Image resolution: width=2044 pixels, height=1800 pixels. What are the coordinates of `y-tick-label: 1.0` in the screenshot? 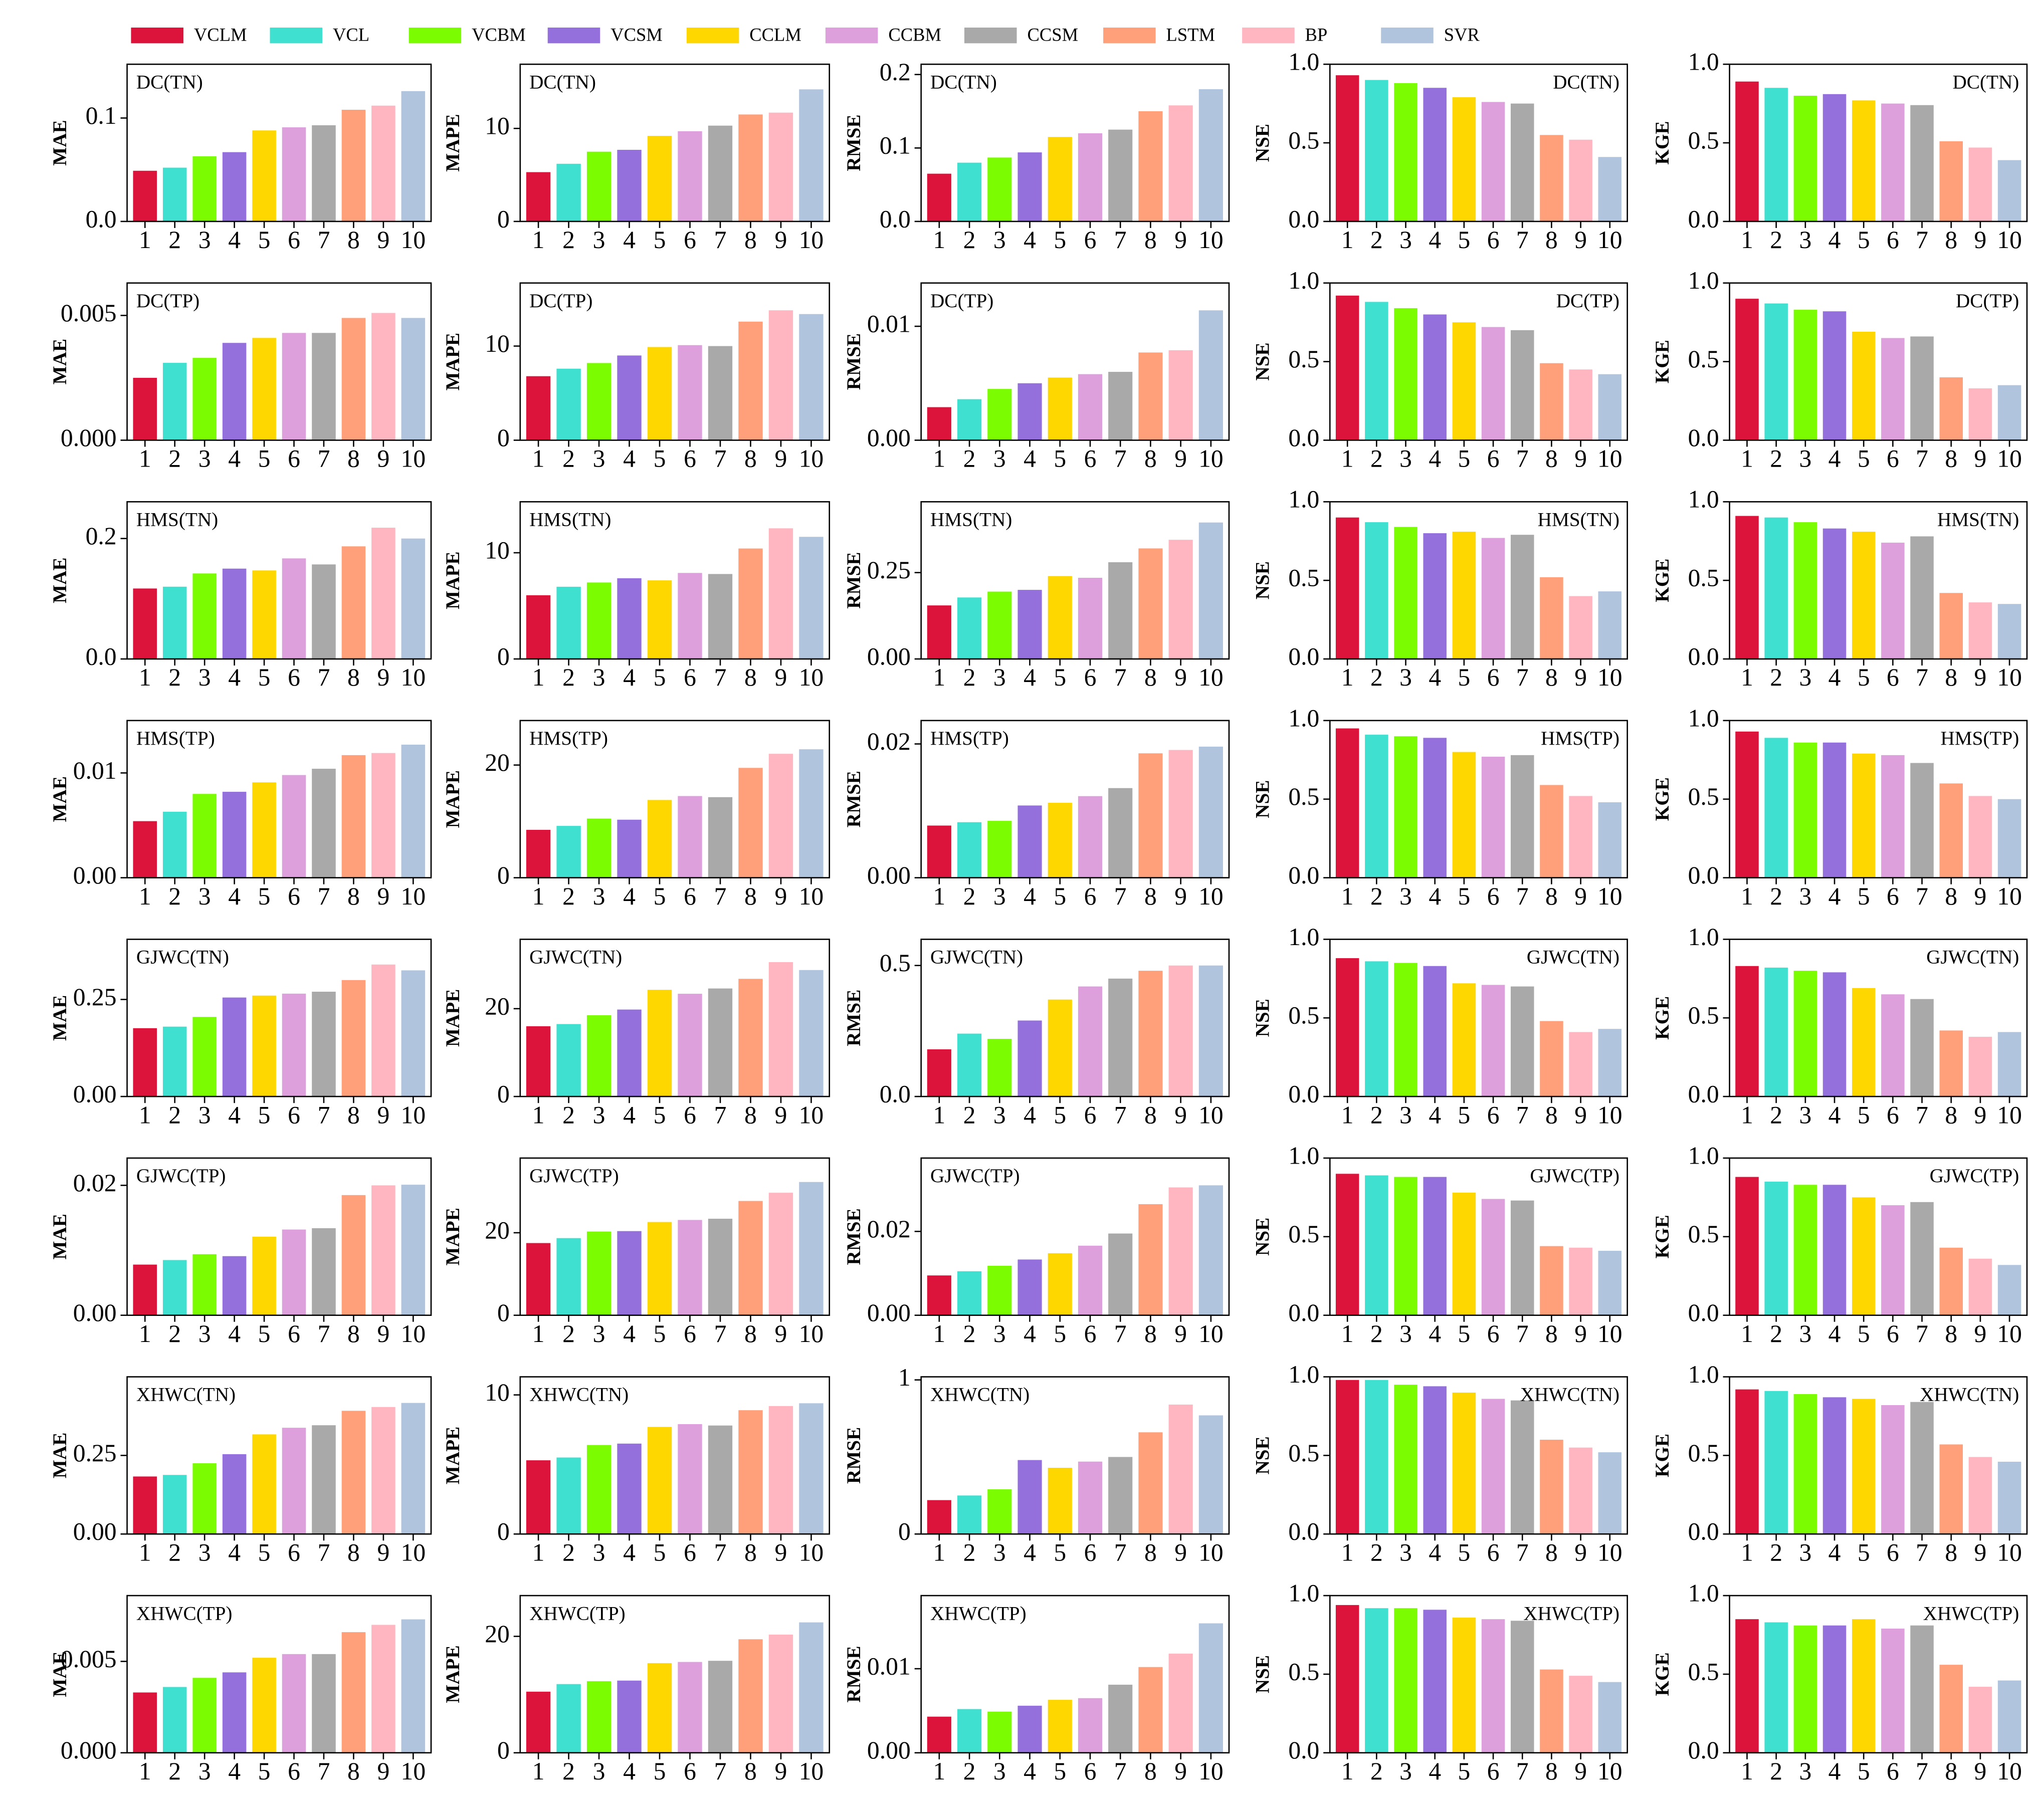 It's located at (1303, 62).